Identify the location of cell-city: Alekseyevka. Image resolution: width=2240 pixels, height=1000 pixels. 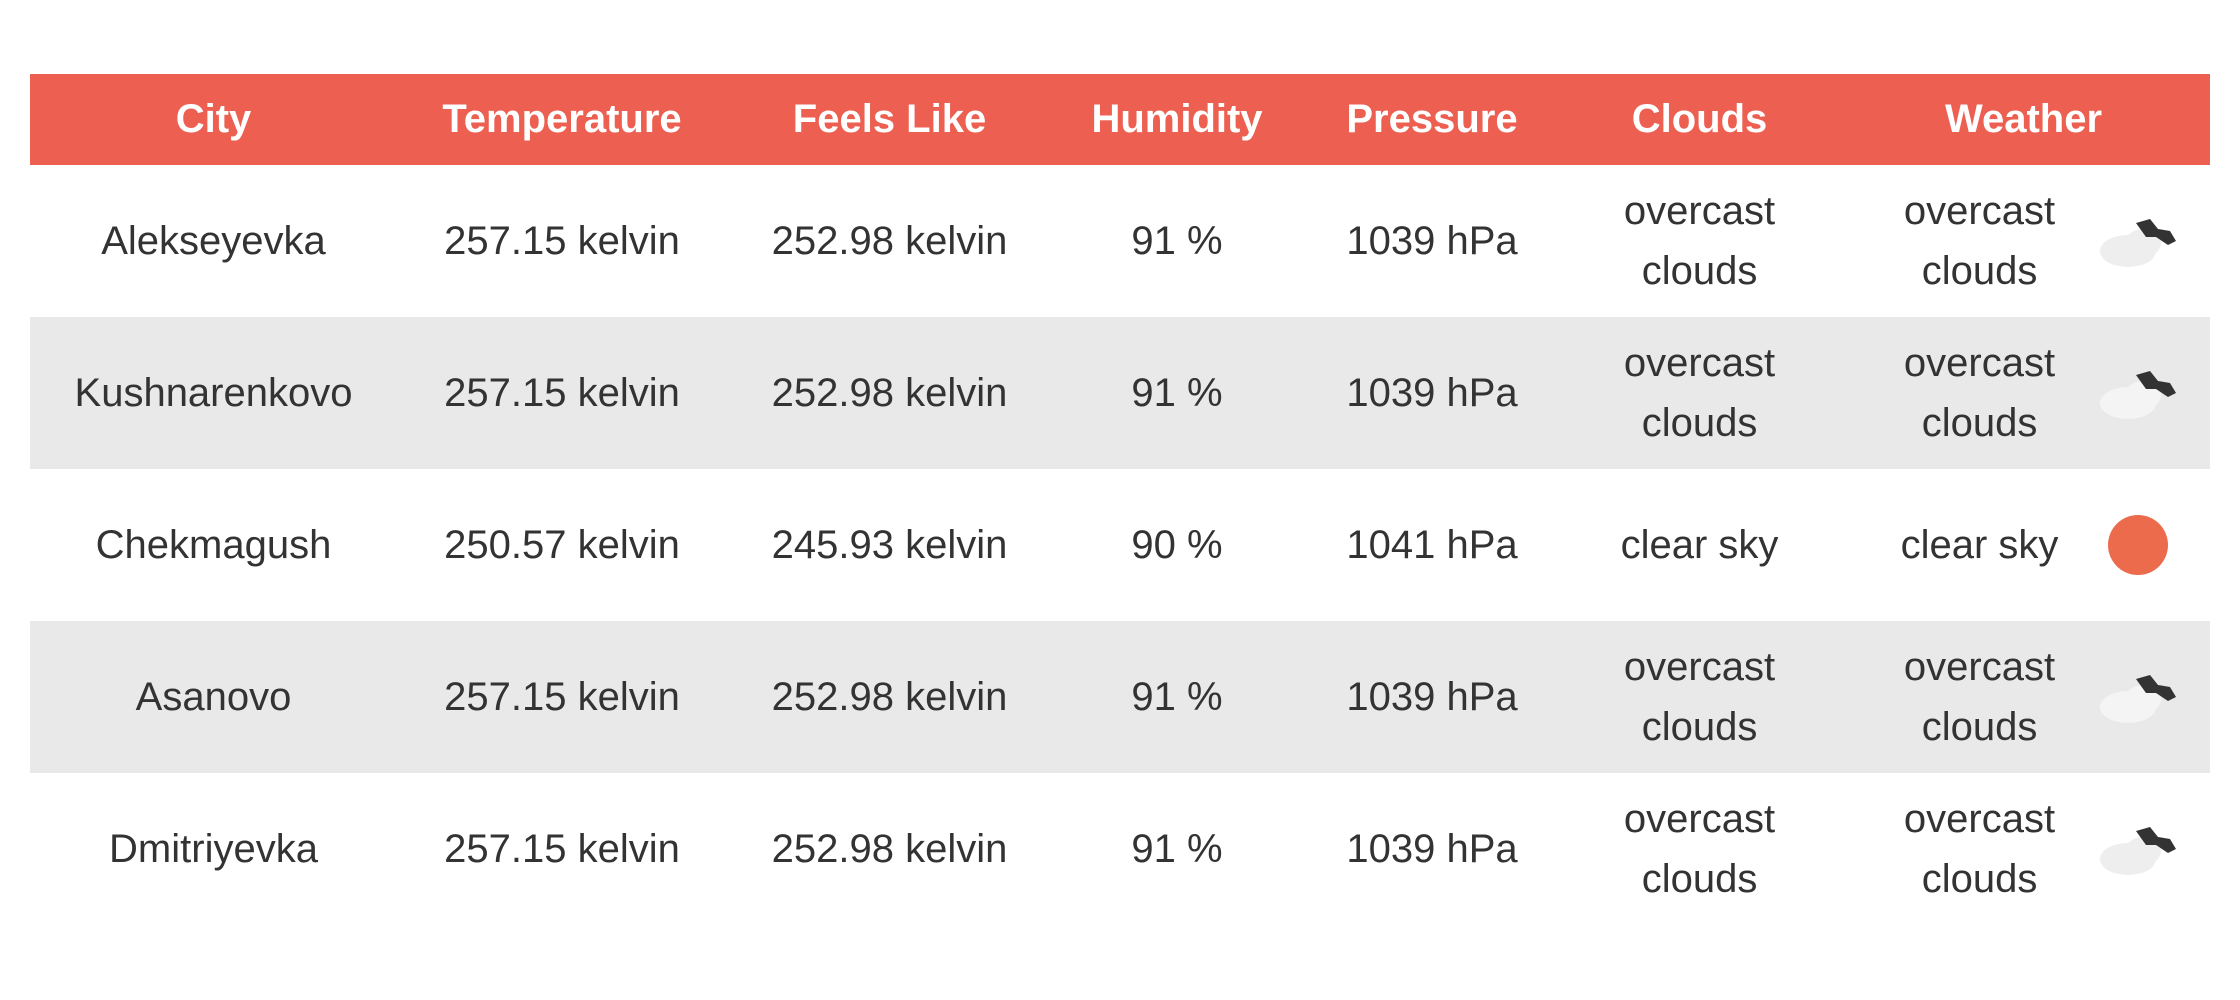
(213, 241).